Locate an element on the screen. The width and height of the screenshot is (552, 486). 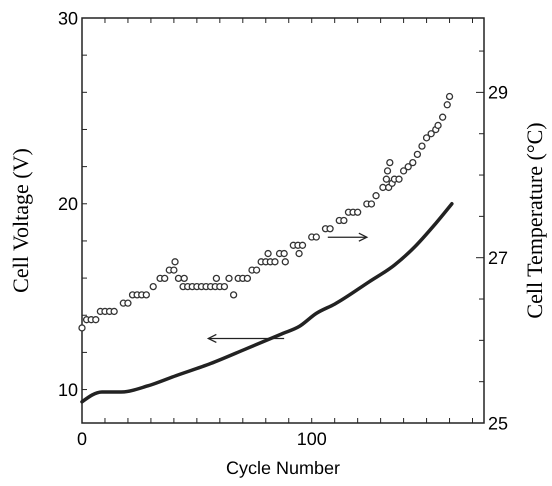
y2-tick-label: 29 is located at coordinates (498, 92).